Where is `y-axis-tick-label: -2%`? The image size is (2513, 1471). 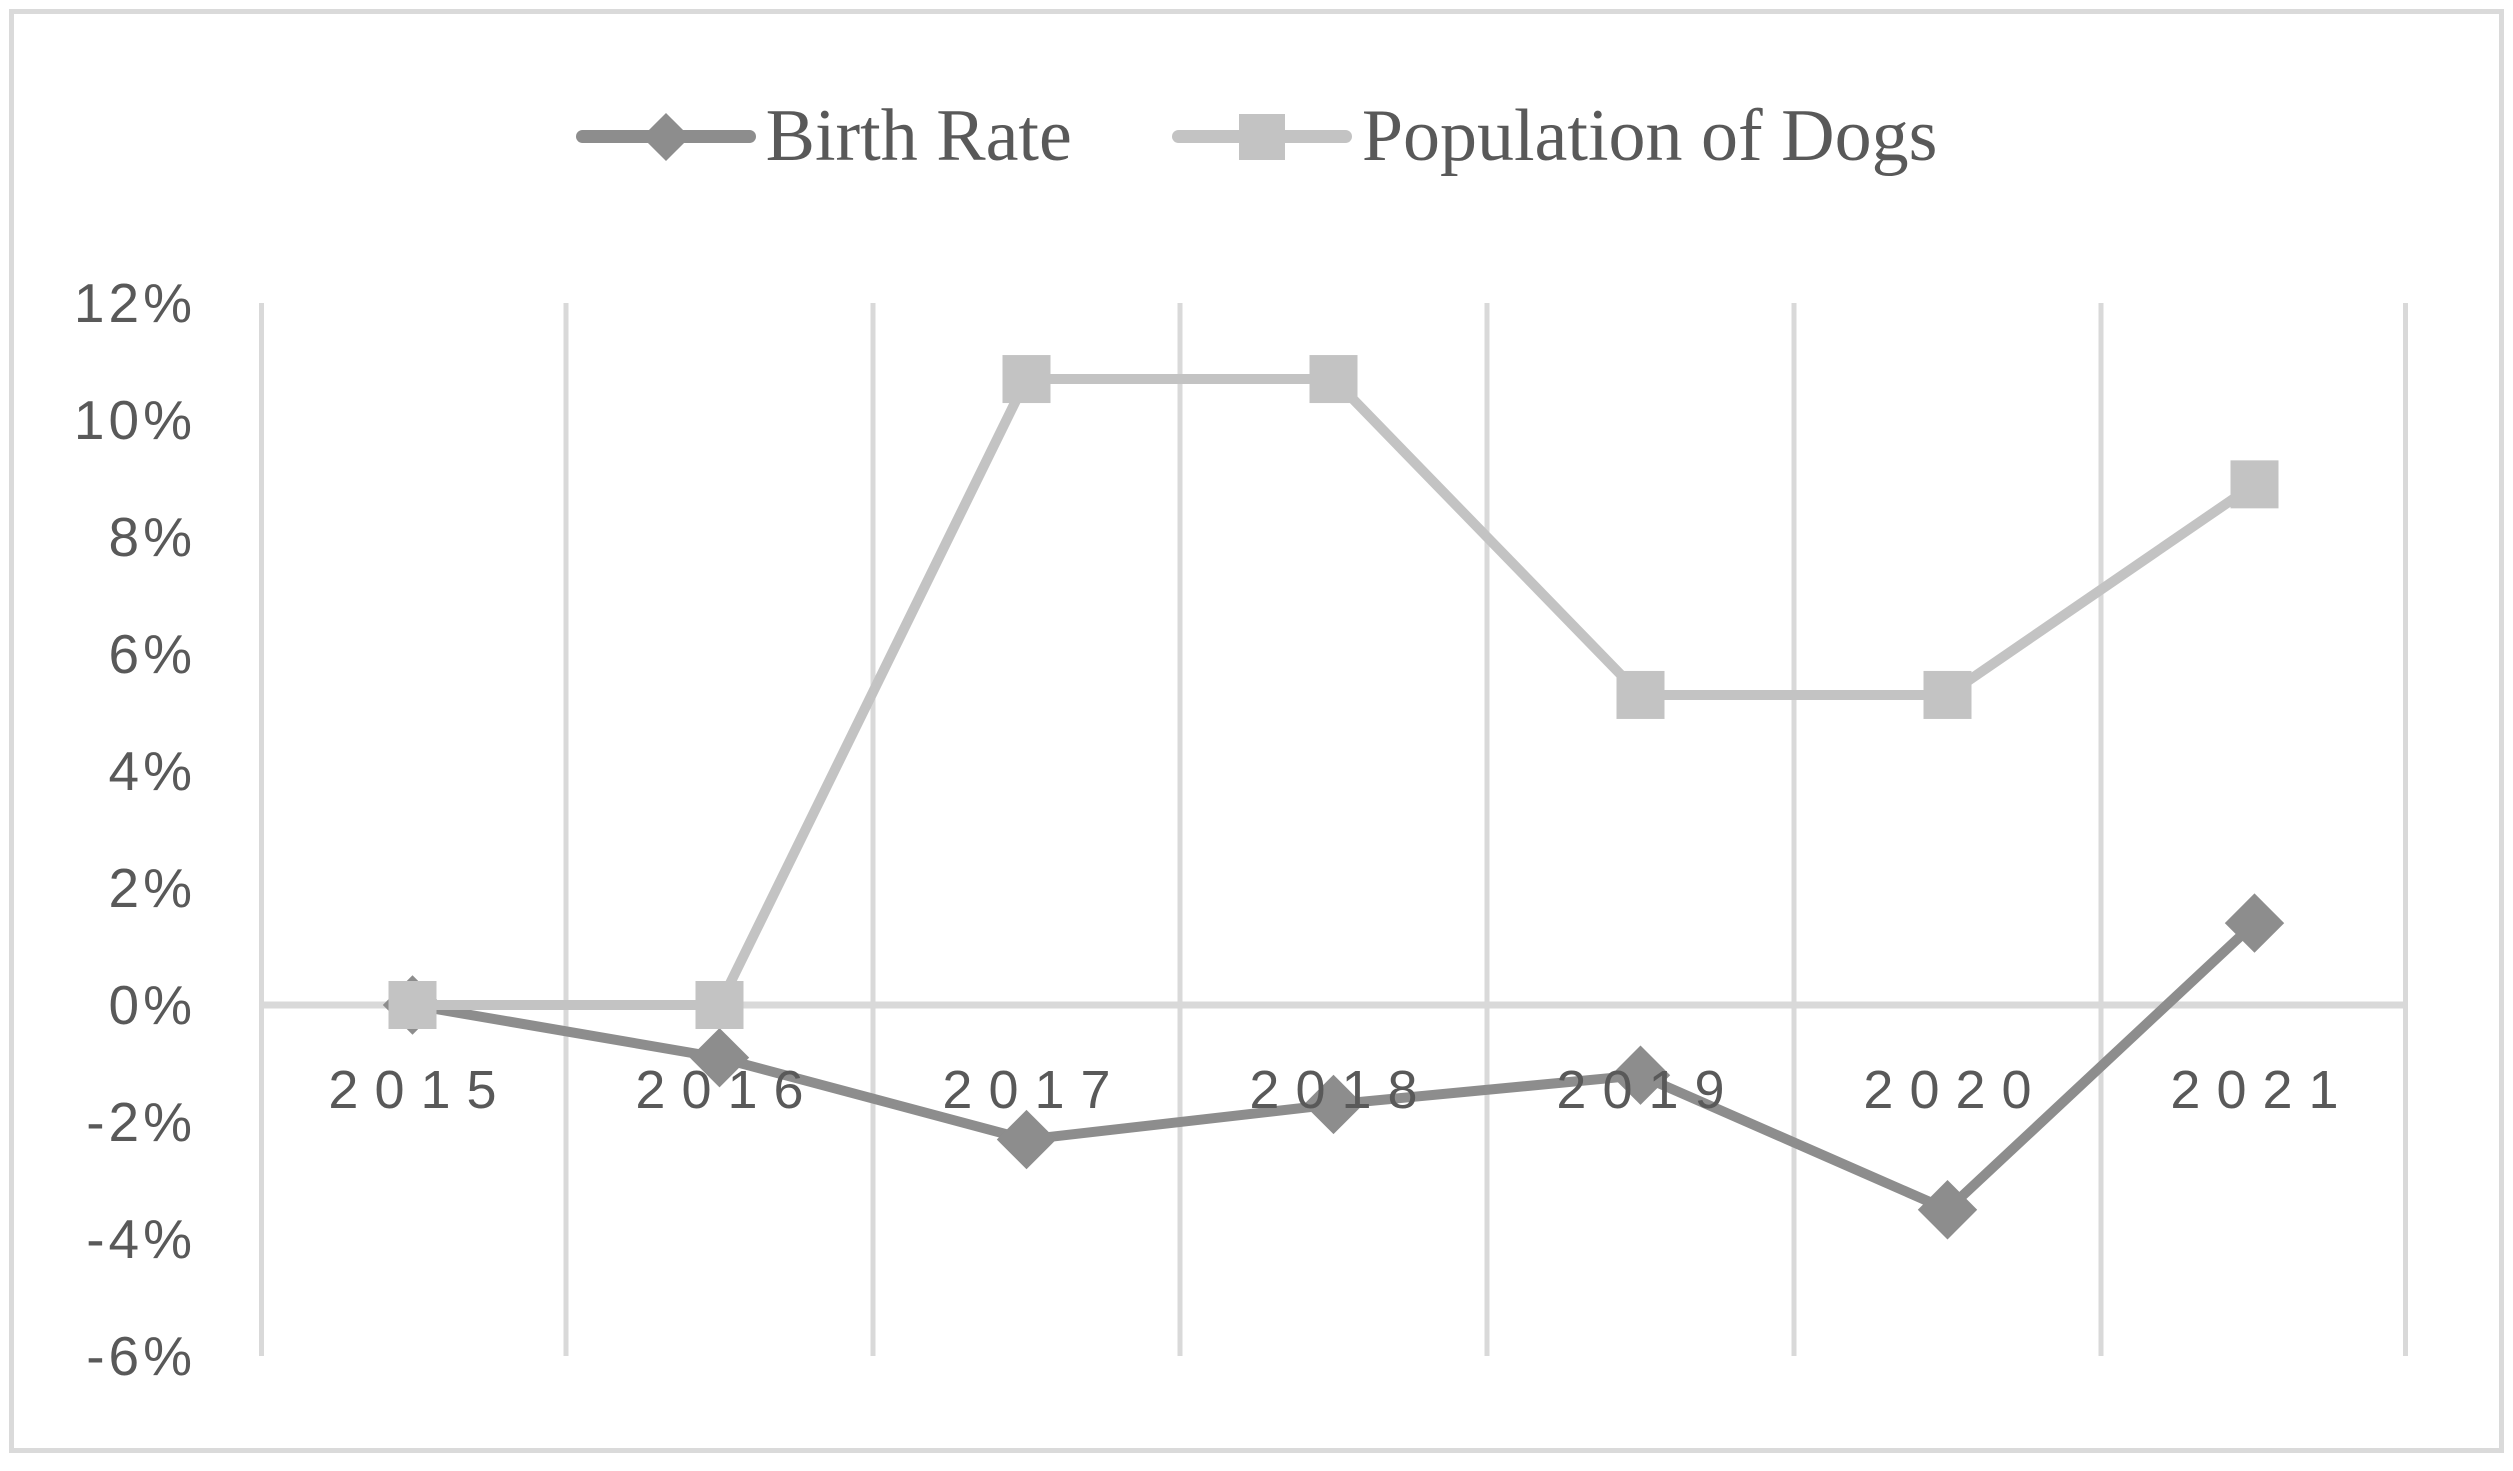
y-axis-tick-label: -2% is located at coordinates (141, 1122).